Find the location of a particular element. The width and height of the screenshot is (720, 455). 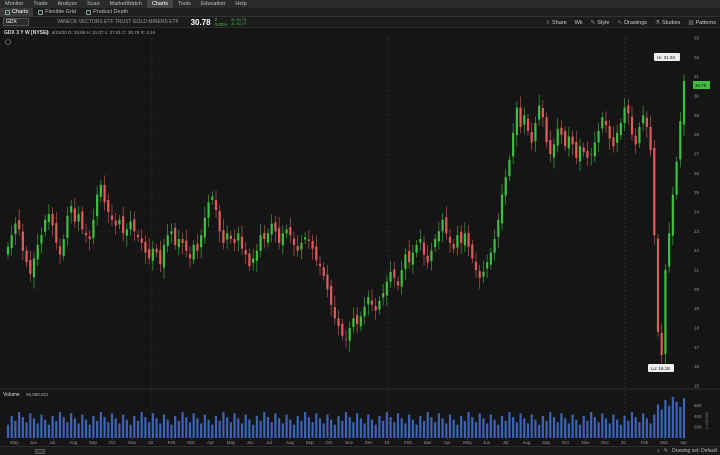

studies-button-label: Studies is located at coordinates (671, 22).